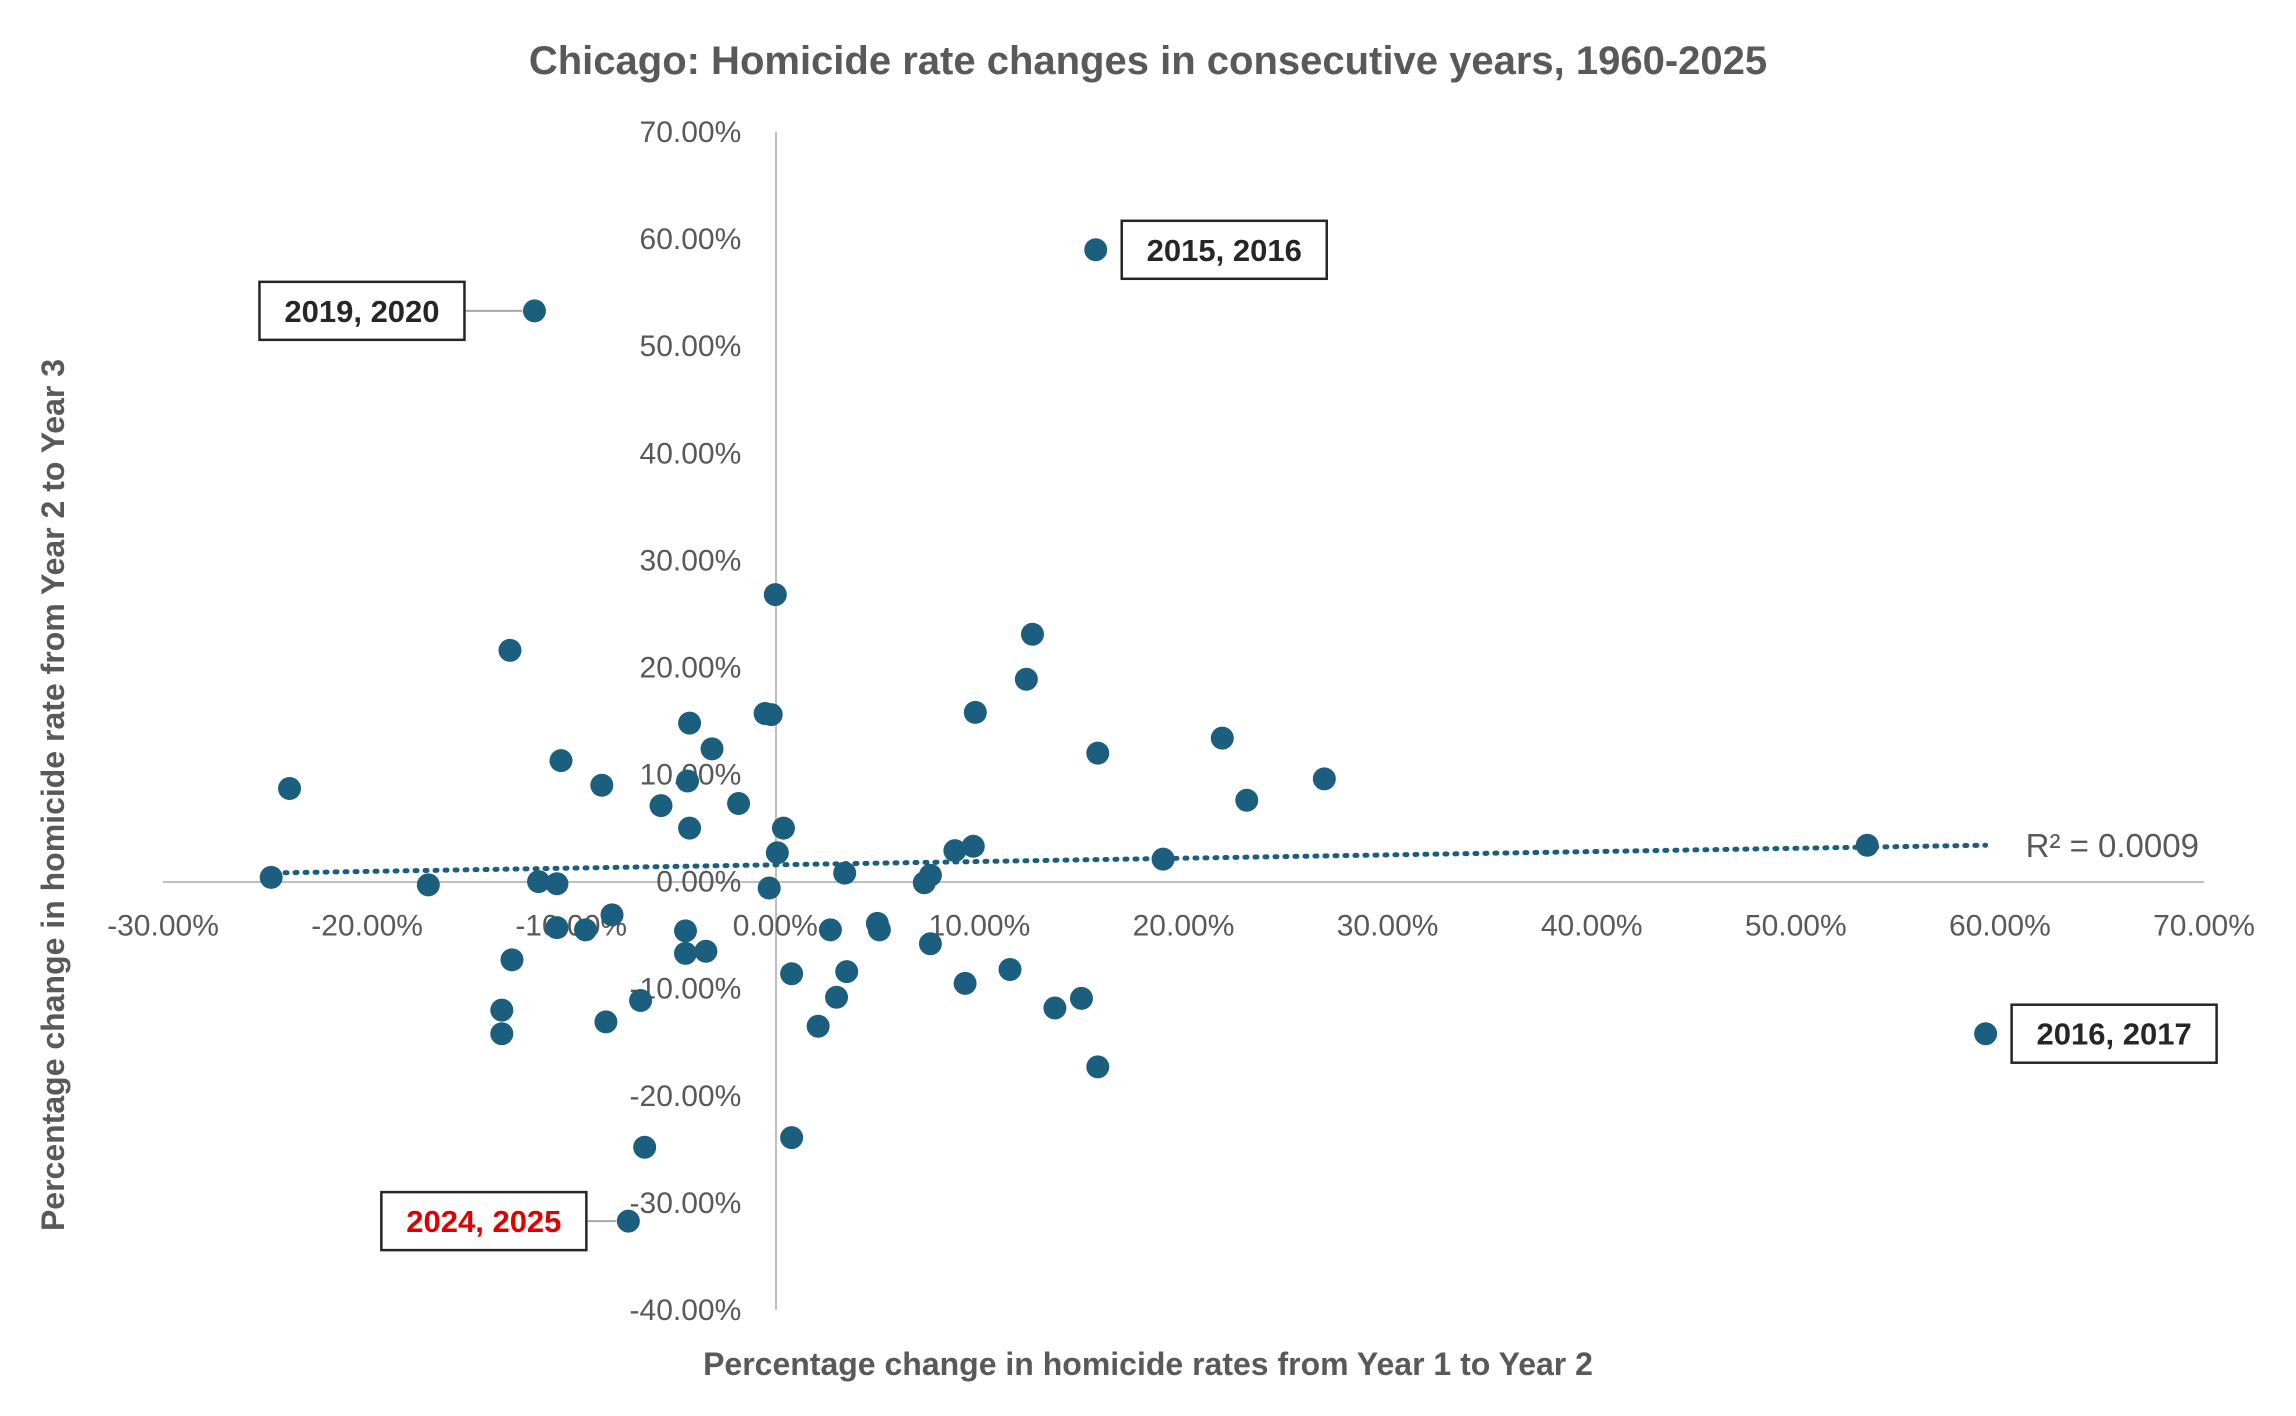  I want to click on x-tick-label: -30.00%, so click(163, 926).